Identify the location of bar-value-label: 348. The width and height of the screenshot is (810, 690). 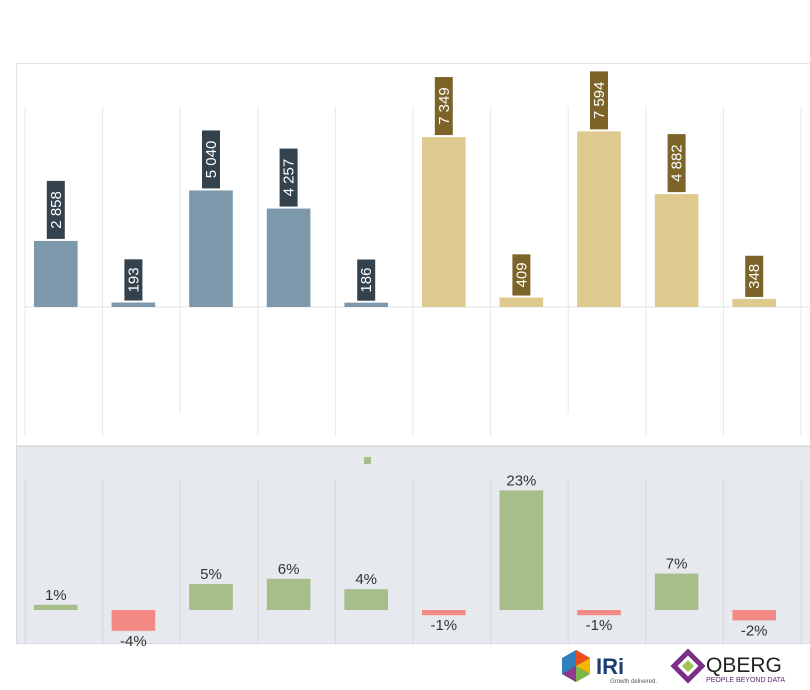
(754, 276).